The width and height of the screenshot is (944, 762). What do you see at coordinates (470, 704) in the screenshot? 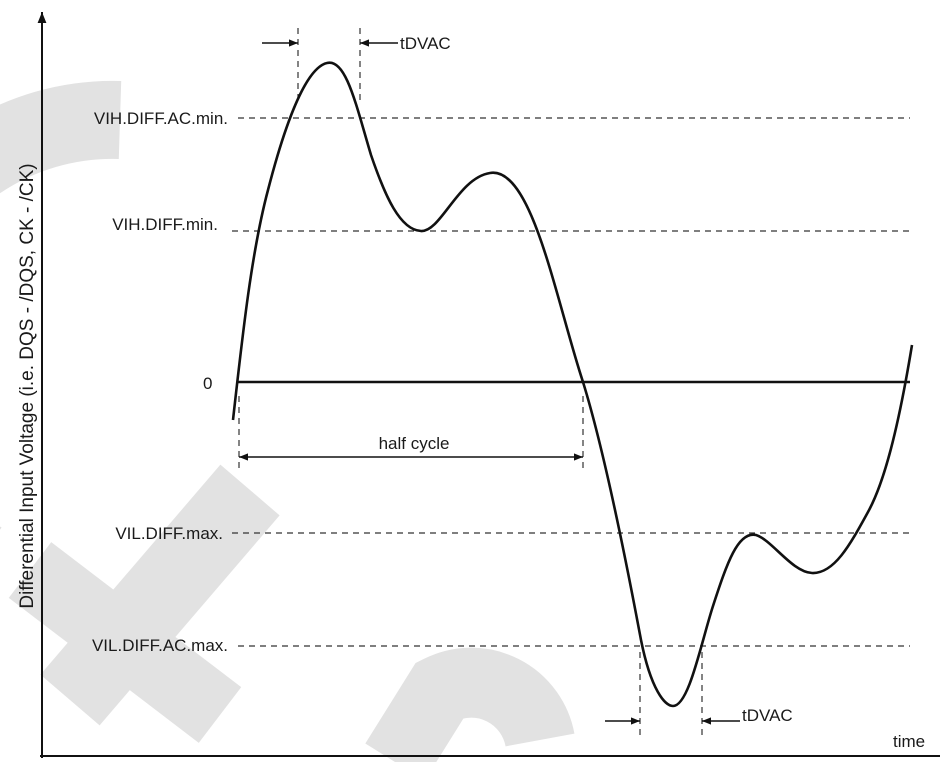
I see `watermark-stroke-arc` at bounding box center [470, 704].